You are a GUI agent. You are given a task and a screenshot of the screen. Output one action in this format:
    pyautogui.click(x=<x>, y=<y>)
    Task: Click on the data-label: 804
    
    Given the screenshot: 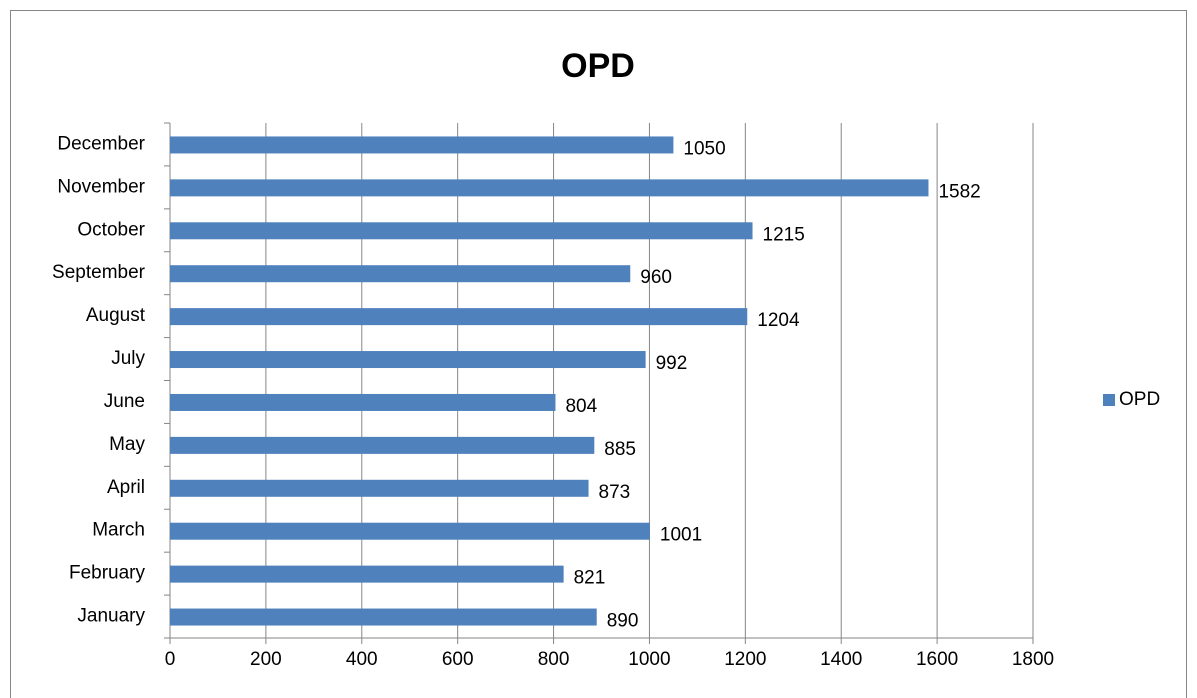 What is the action you would take?
    pyautogui.click(x=581, y=406)
    